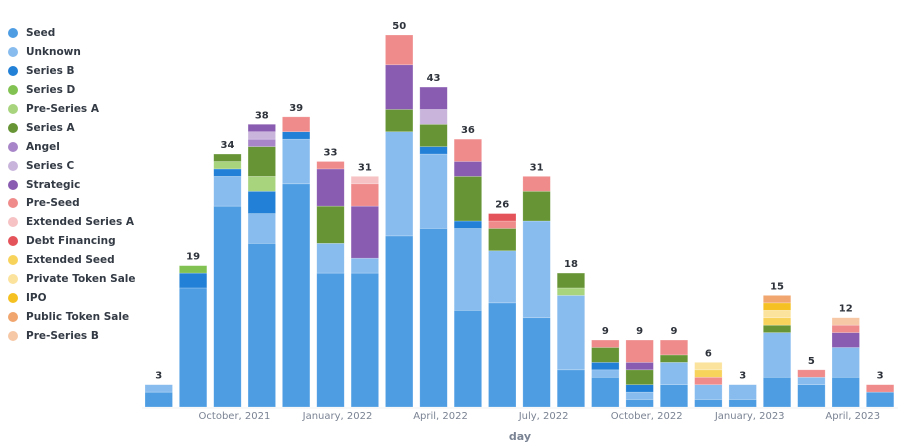  Describe the element at coordinates (72, 260) in the screenshot. I see `legend-item: Extended Seed` at that location.